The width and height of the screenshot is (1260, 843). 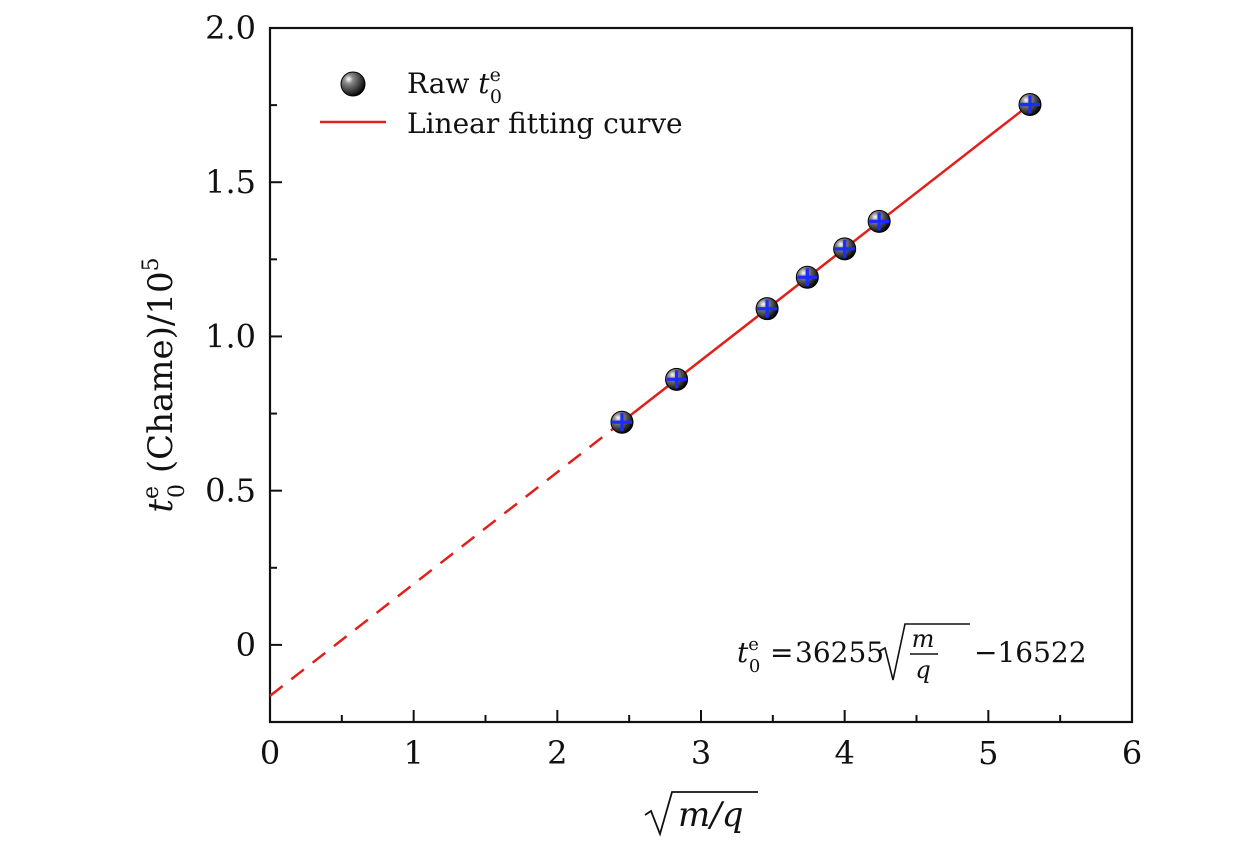 I want to click on y-tick-label: 0.5, so click(x=230, y=491).